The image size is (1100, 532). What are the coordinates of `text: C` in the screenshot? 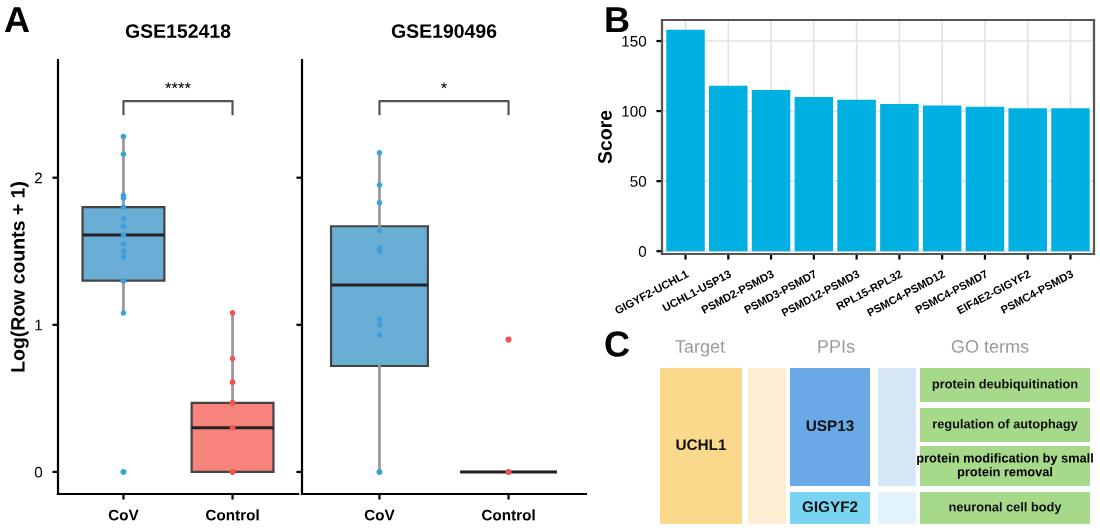 It's located at (617, 344).